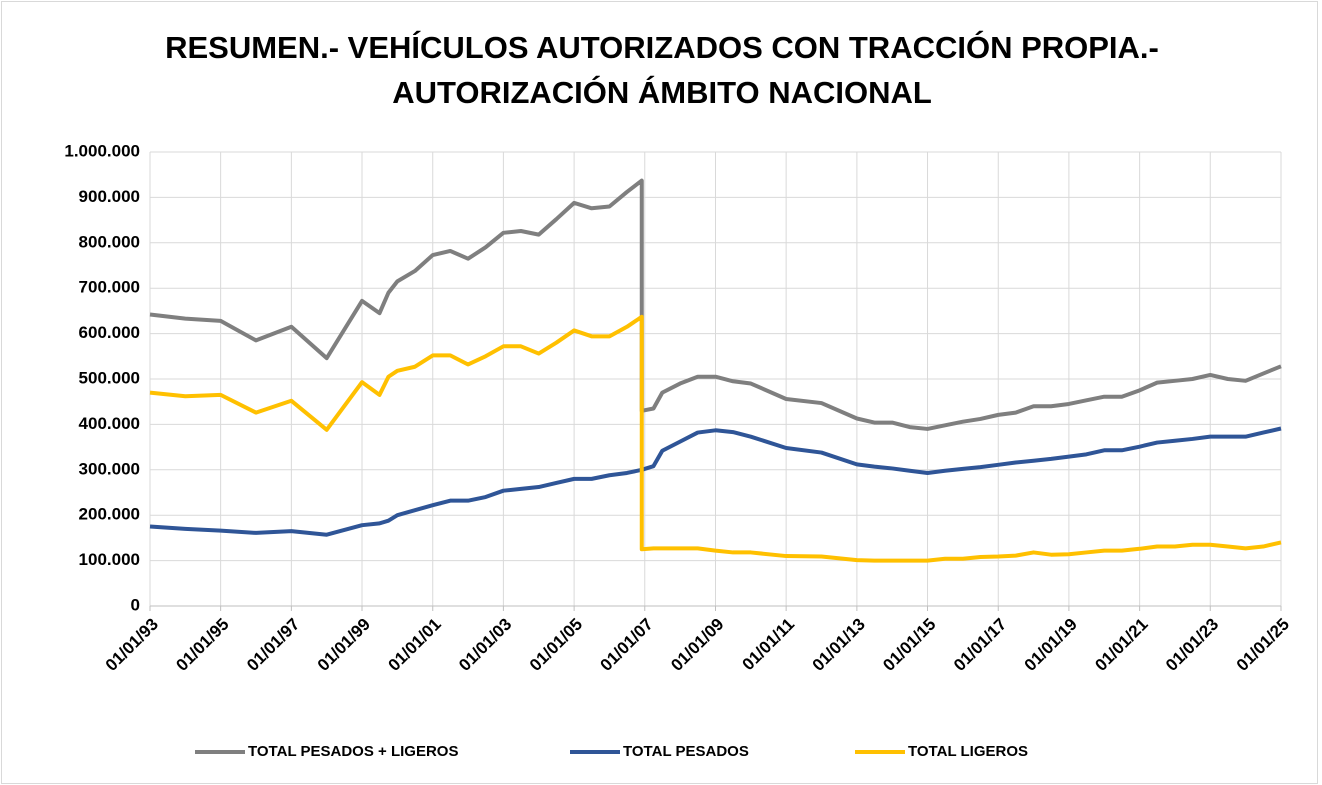 The image size is (1322, 785). What do you see at coordinates (102, 150) in the screenshot?
I see `y-tick-label: 1.000.000` at bounding box center [102, 150].